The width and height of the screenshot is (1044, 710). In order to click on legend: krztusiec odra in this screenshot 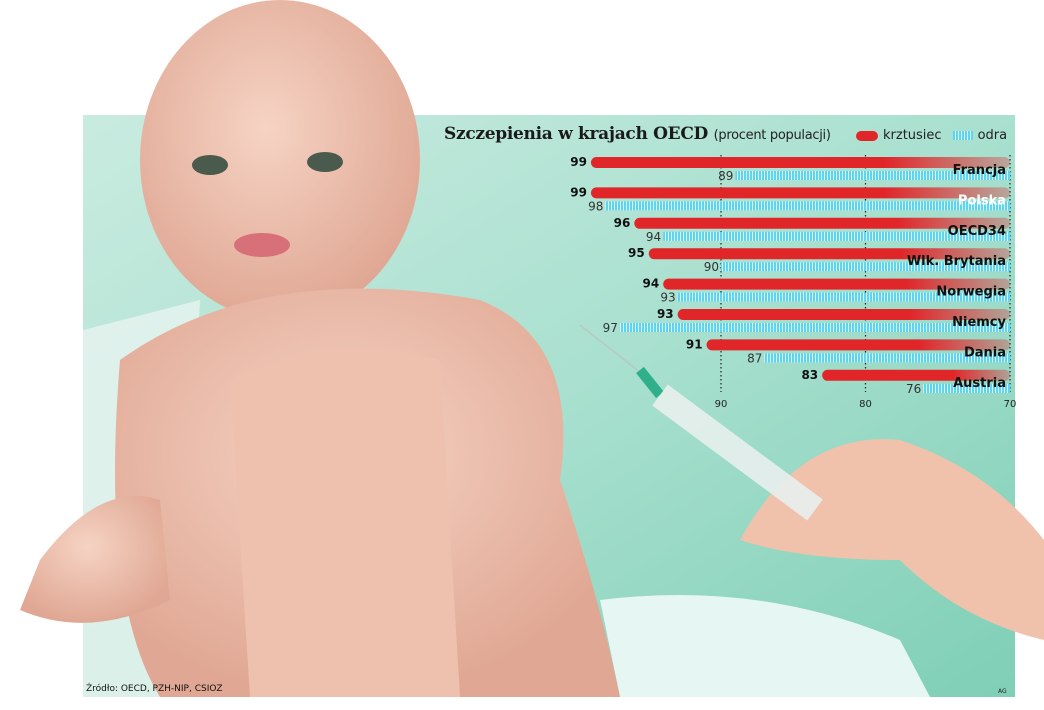, I will do `click(931, 135)`.